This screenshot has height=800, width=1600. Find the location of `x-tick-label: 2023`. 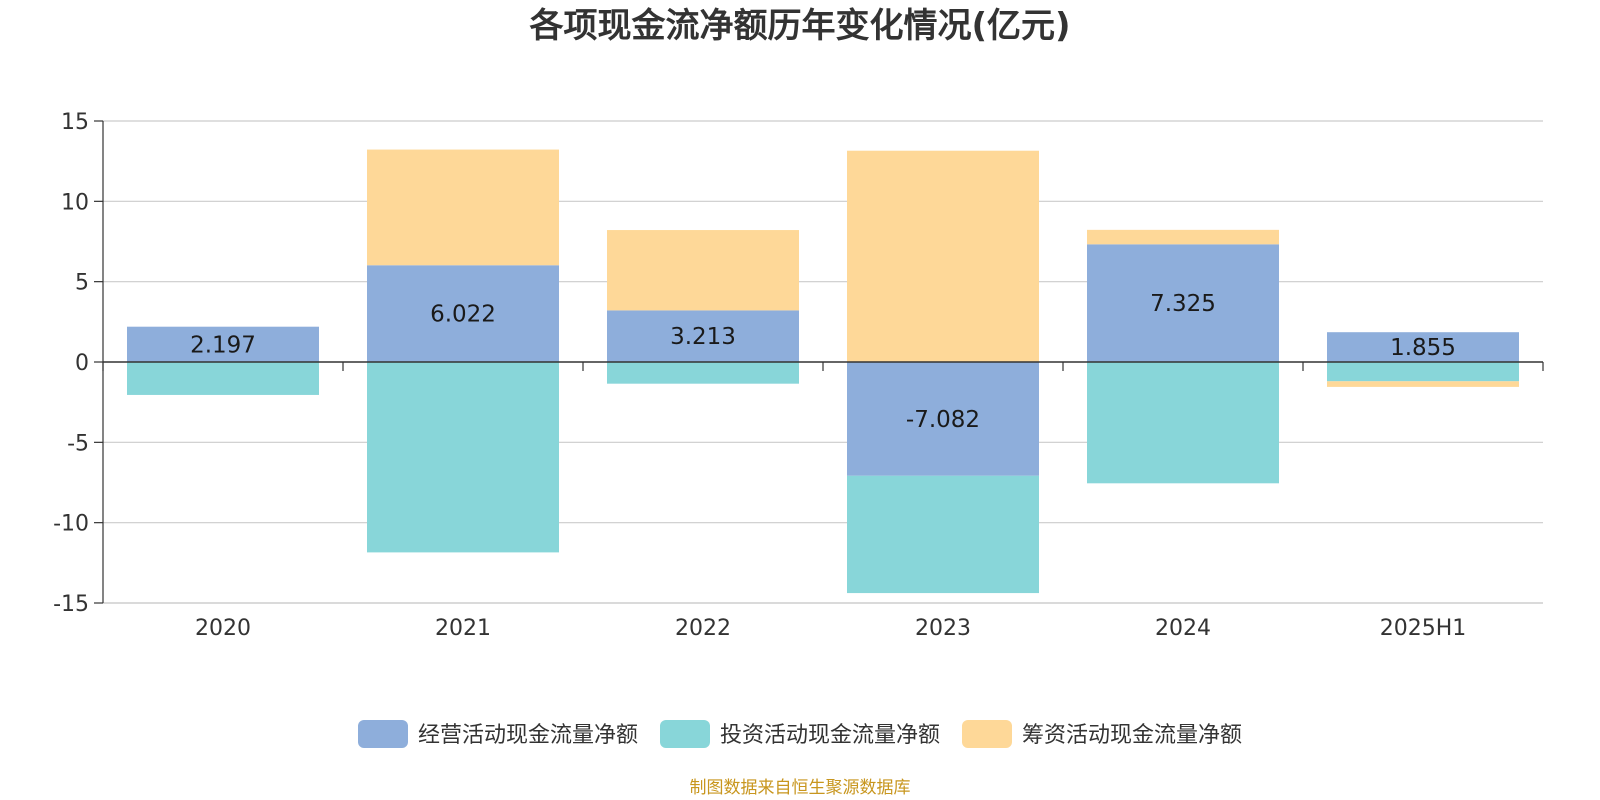

x-tick-label: 2023 is located at coordinates (943, 628).